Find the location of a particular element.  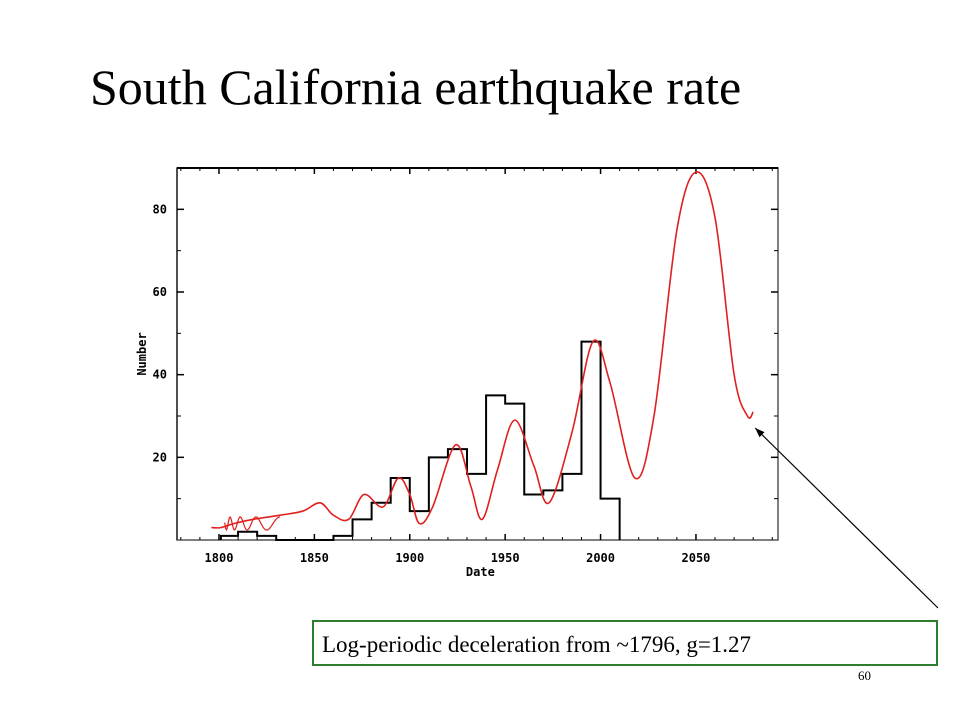

y-tick-label-60: 60 is located at coordinates (160, 292).